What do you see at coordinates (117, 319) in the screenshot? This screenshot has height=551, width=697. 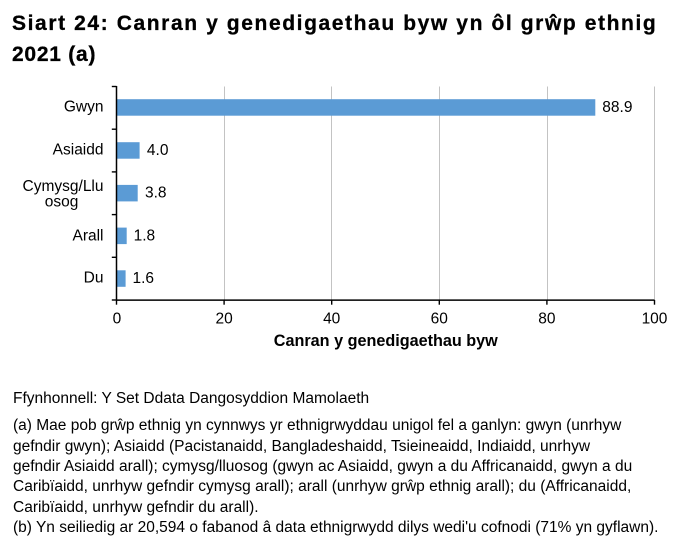 I see `svg-text: 0` at bounding box center [117, 319].